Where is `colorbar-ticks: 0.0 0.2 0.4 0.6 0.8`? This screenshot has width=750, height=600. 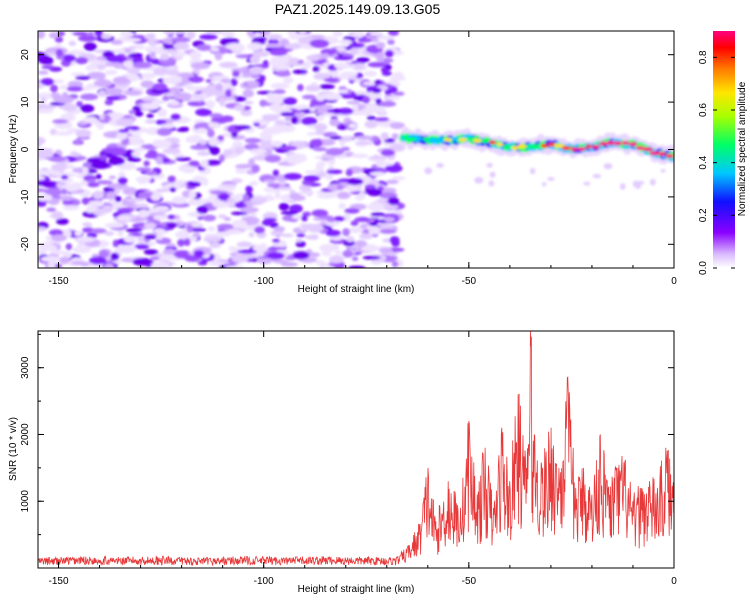
colorbar-ticks: 0.0 0.2 0.4 0.6 0.8 is located at coordinates (716, 162).